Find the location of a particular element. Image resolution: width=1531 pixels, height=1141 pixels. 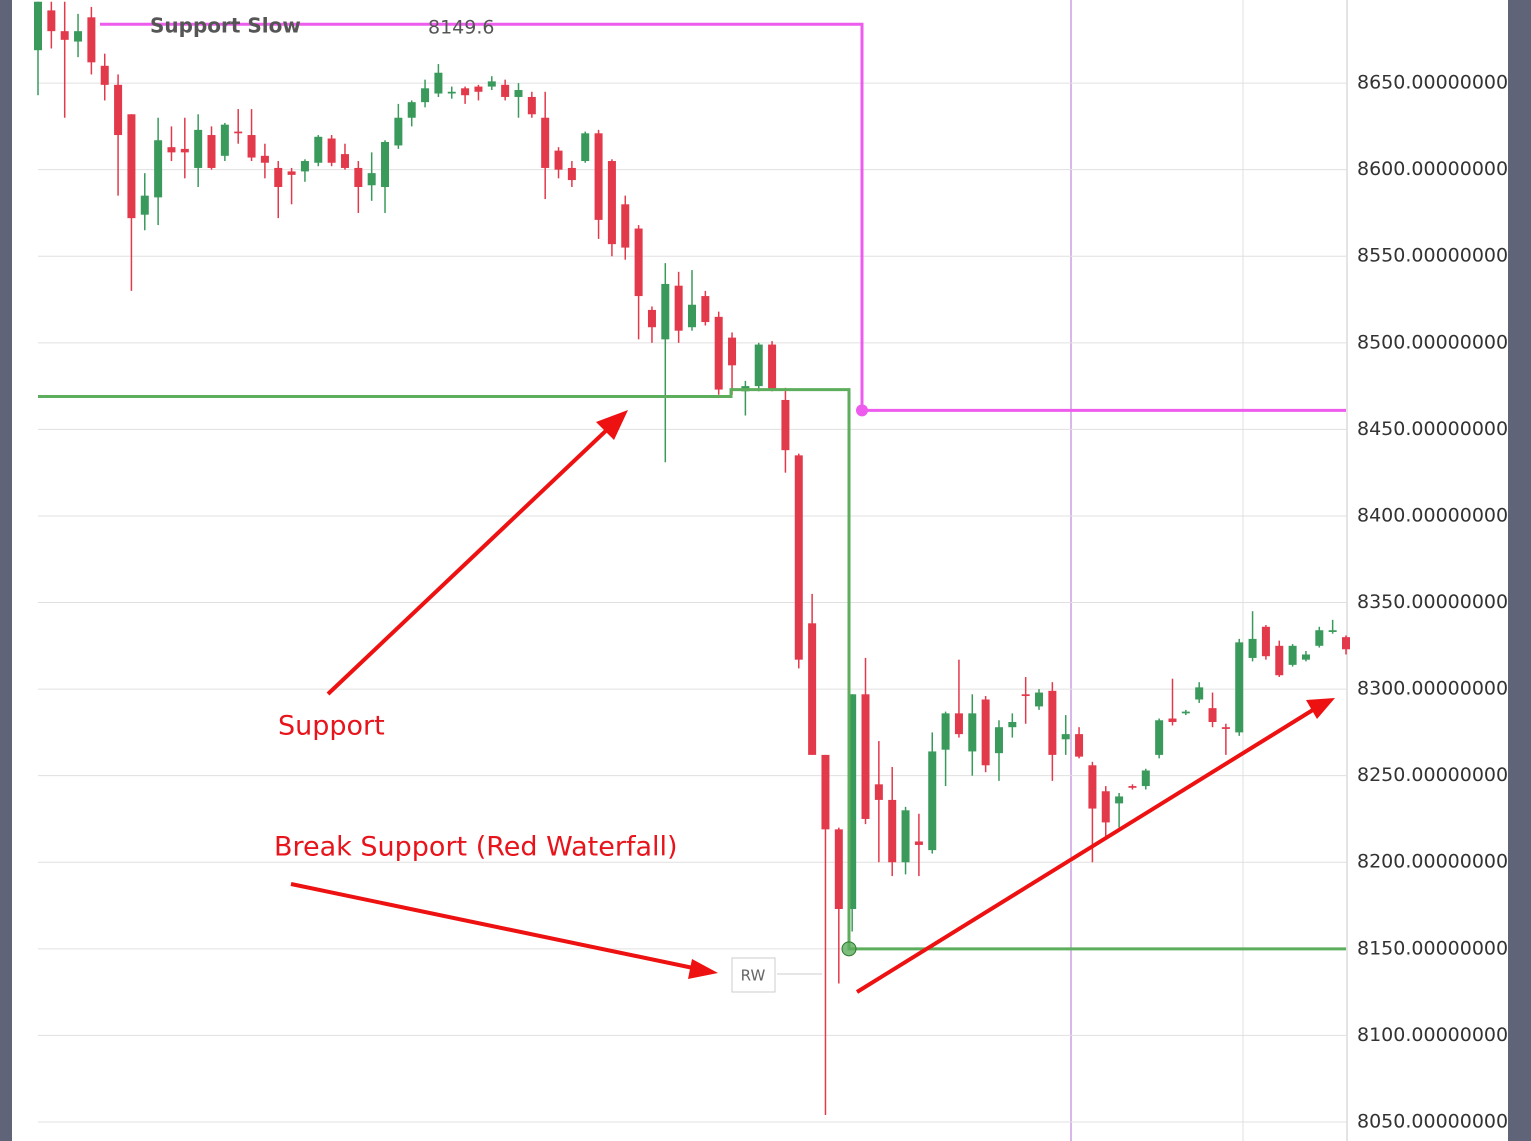

y-tick-label: 8300.00000000 is located at coordinates (1432, 689).